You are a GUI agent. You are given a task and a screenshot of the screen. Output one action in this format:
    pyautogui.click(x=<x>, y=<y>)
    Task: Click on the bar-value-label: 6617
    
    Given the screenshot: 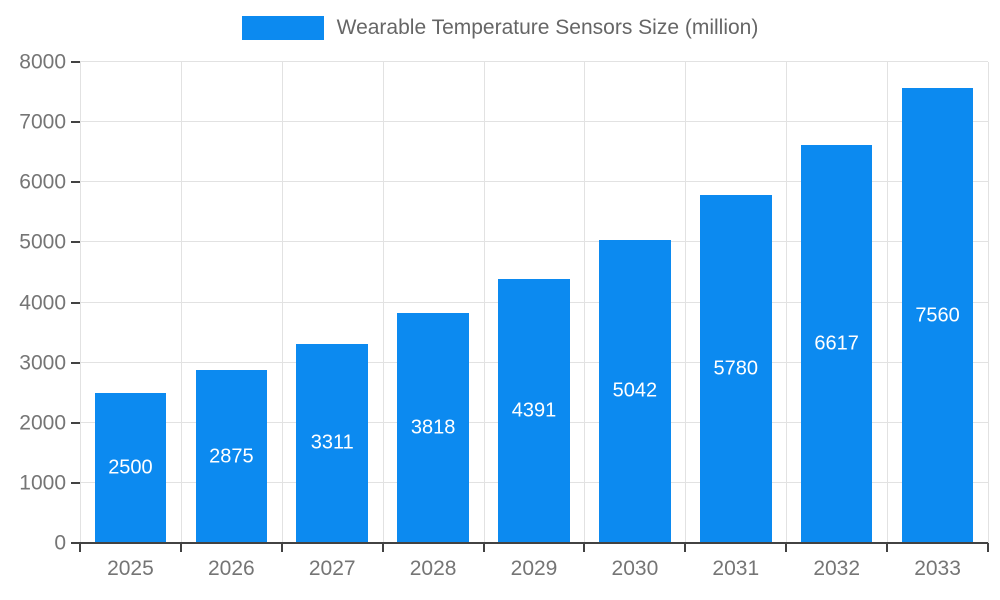 What is the action you would take?
    pyautogui.click(x=836, y=343)
    